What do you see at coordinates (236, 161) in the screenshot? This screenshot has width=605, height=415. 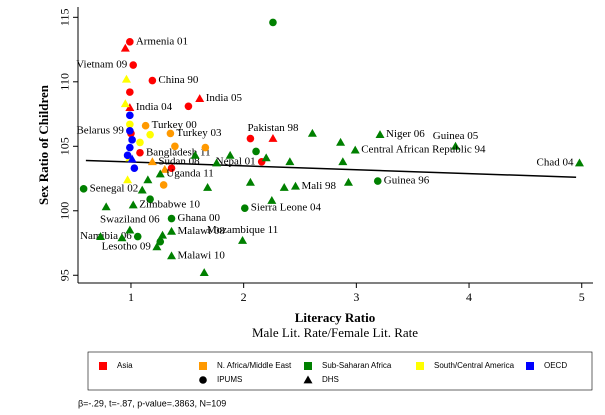 I see `point-label: Nepal 01` at bounding box center [236, 161].